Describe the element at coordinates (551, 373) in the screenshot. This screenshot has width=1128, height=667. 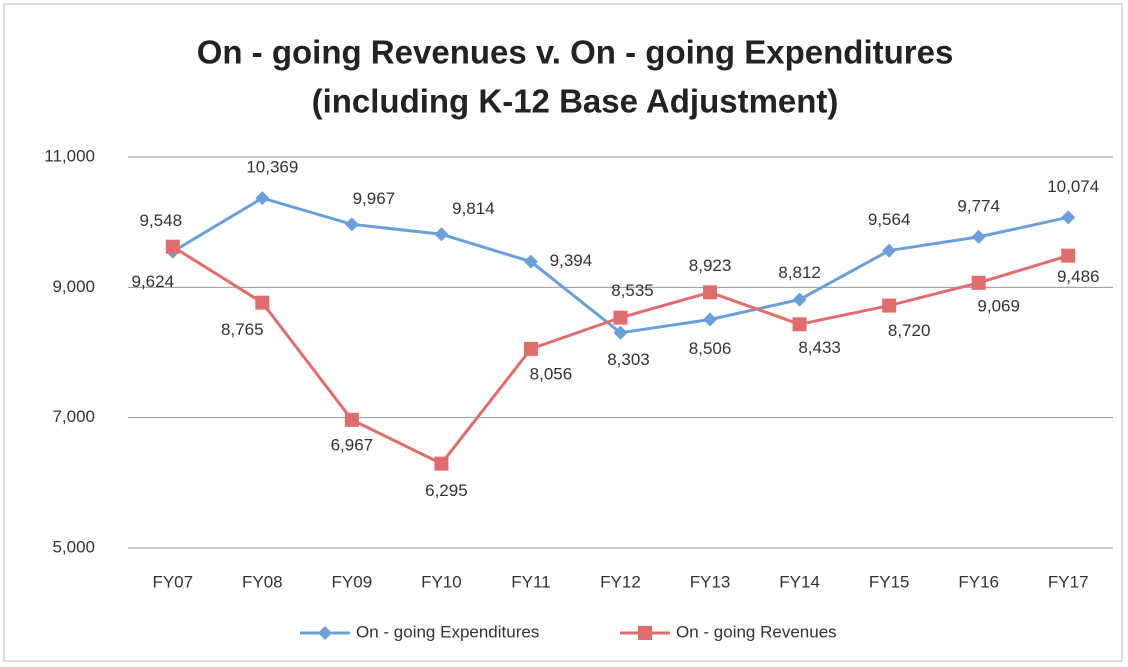
I see `data-label: 8,056` at that location.